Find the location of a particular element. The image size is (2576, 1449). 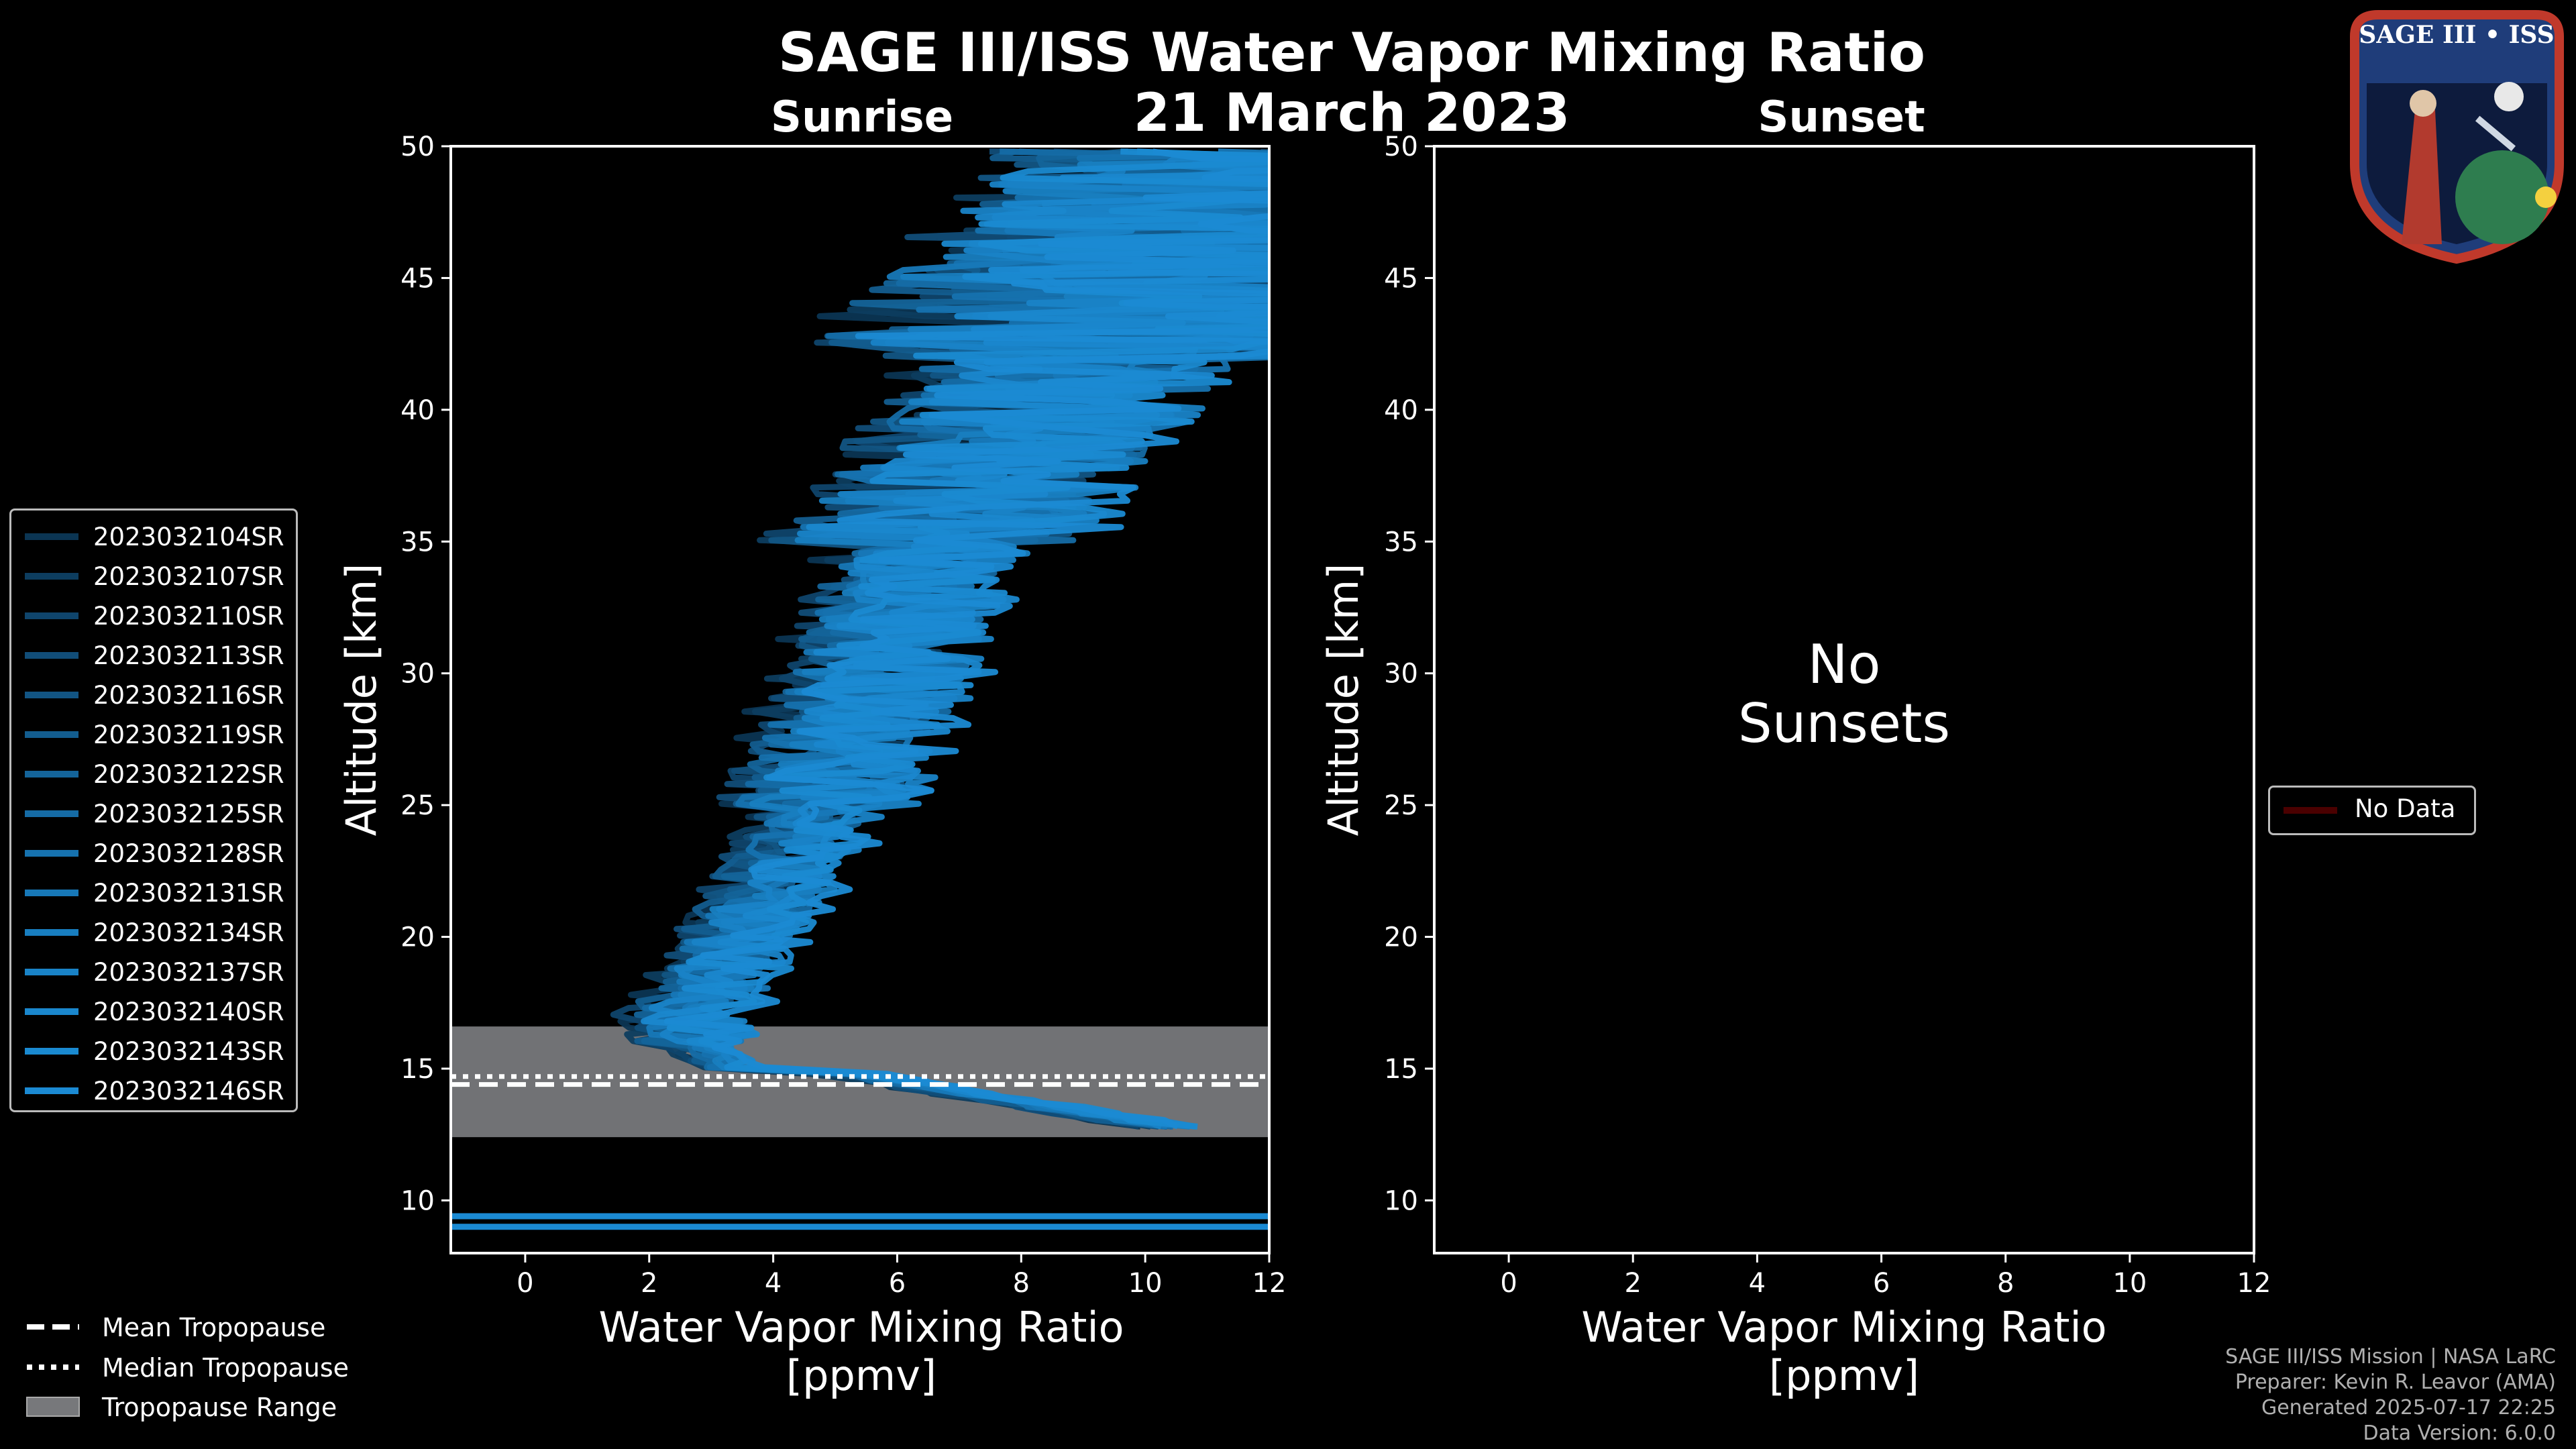

sunset-xtick-label: 2 is located at coordinates (1633, 1283).